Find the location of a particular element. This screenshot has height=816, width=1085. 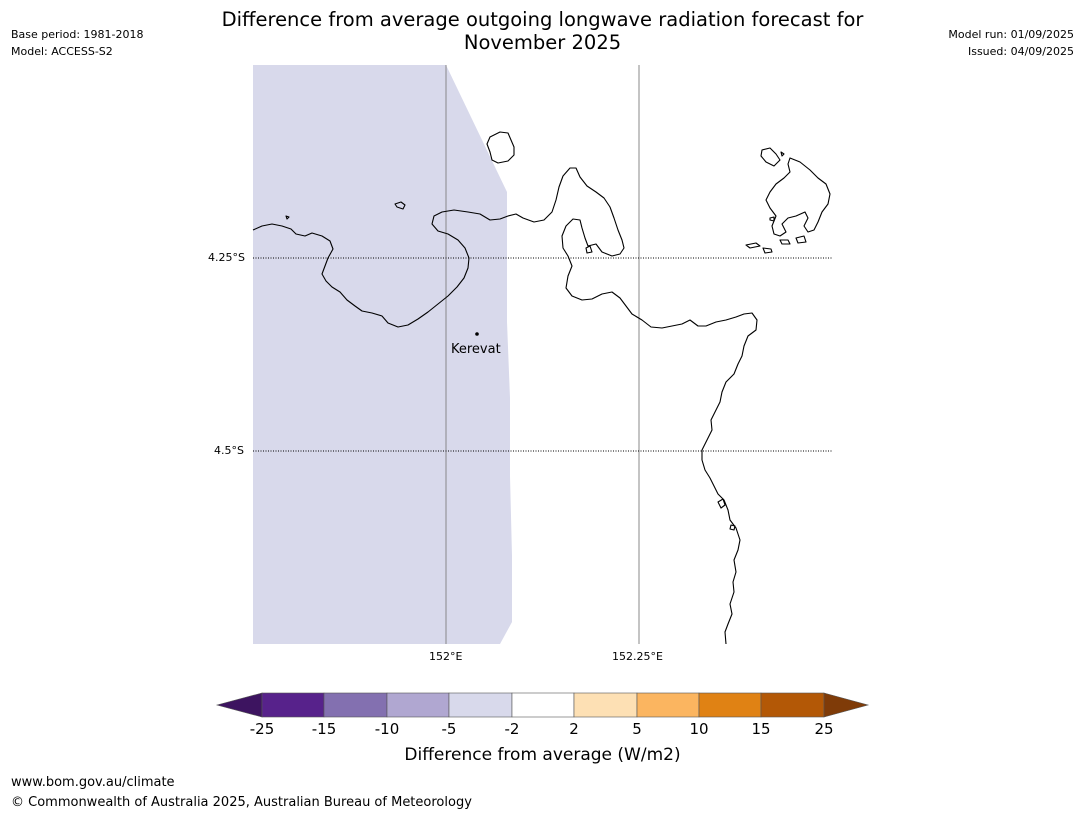

model-run: Model run: 01/09/2025 is located at coordinates (1011, 34).